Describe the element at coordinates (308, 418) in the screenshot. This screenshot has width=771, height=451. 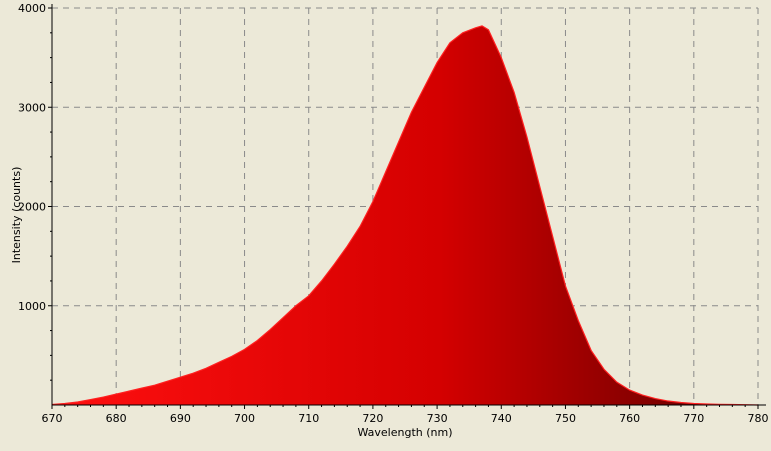
I see `x-tick-label: 710` at that location.